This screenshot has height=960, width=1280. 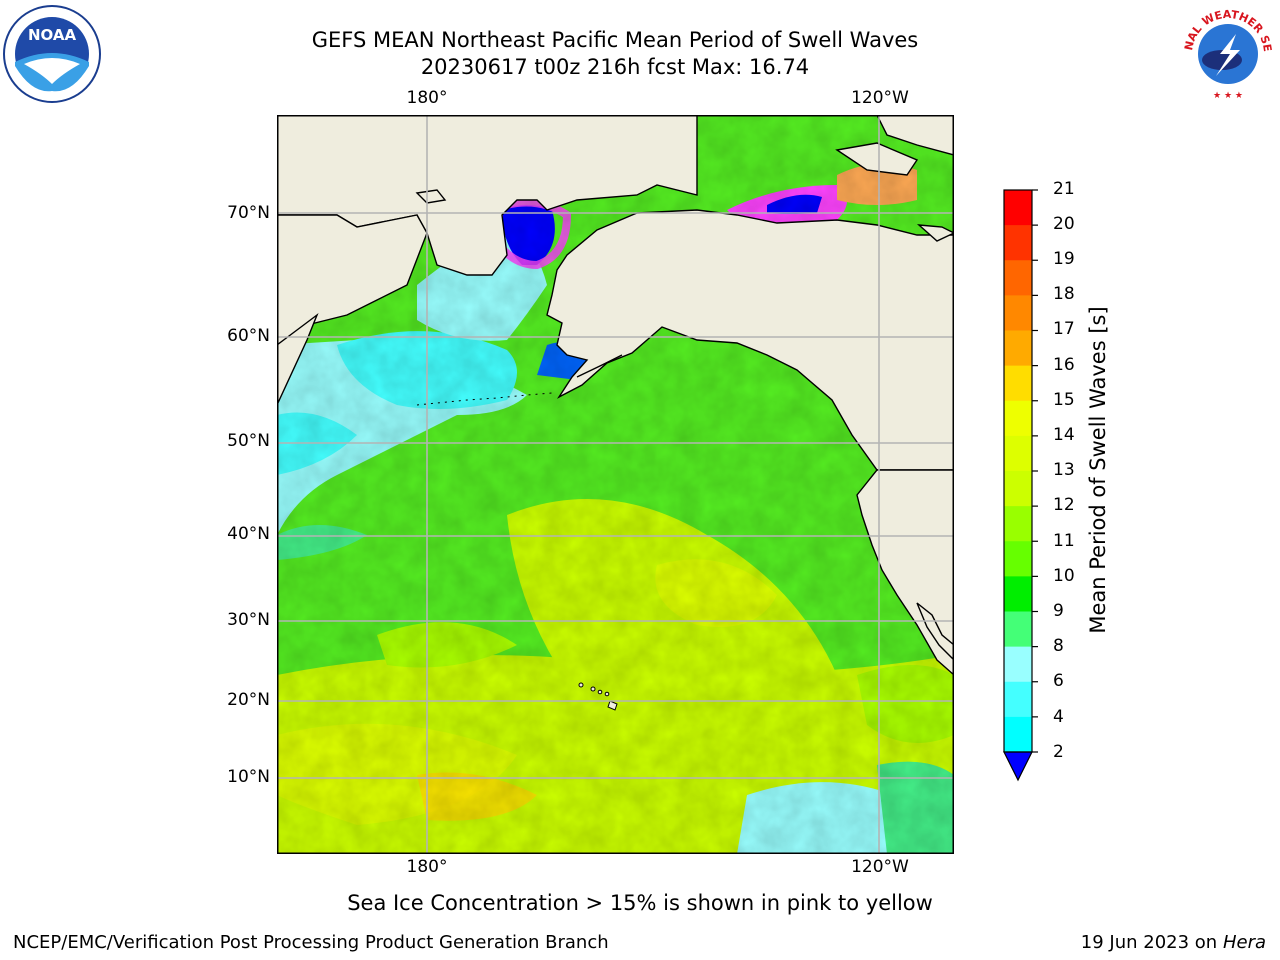 I want to click on colorbar-tick: 15, so click(x=1064, y=400).